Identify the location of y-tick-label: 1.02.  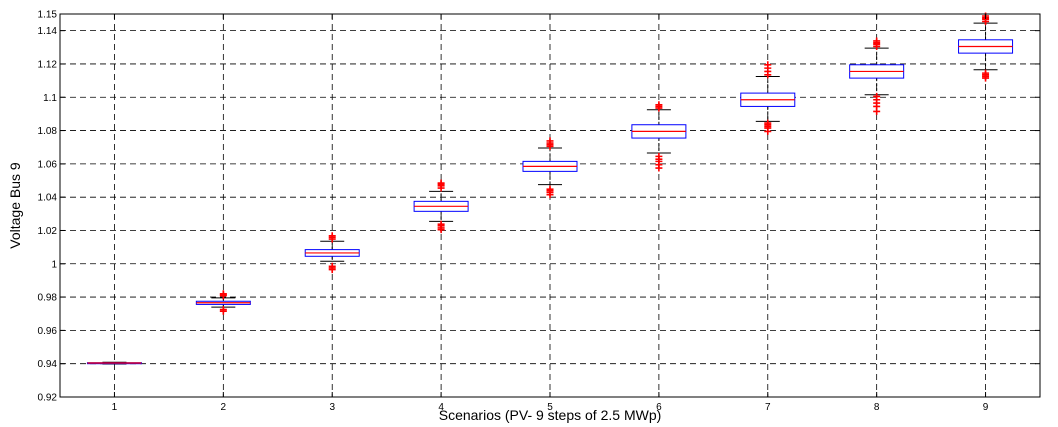
(48, 231).